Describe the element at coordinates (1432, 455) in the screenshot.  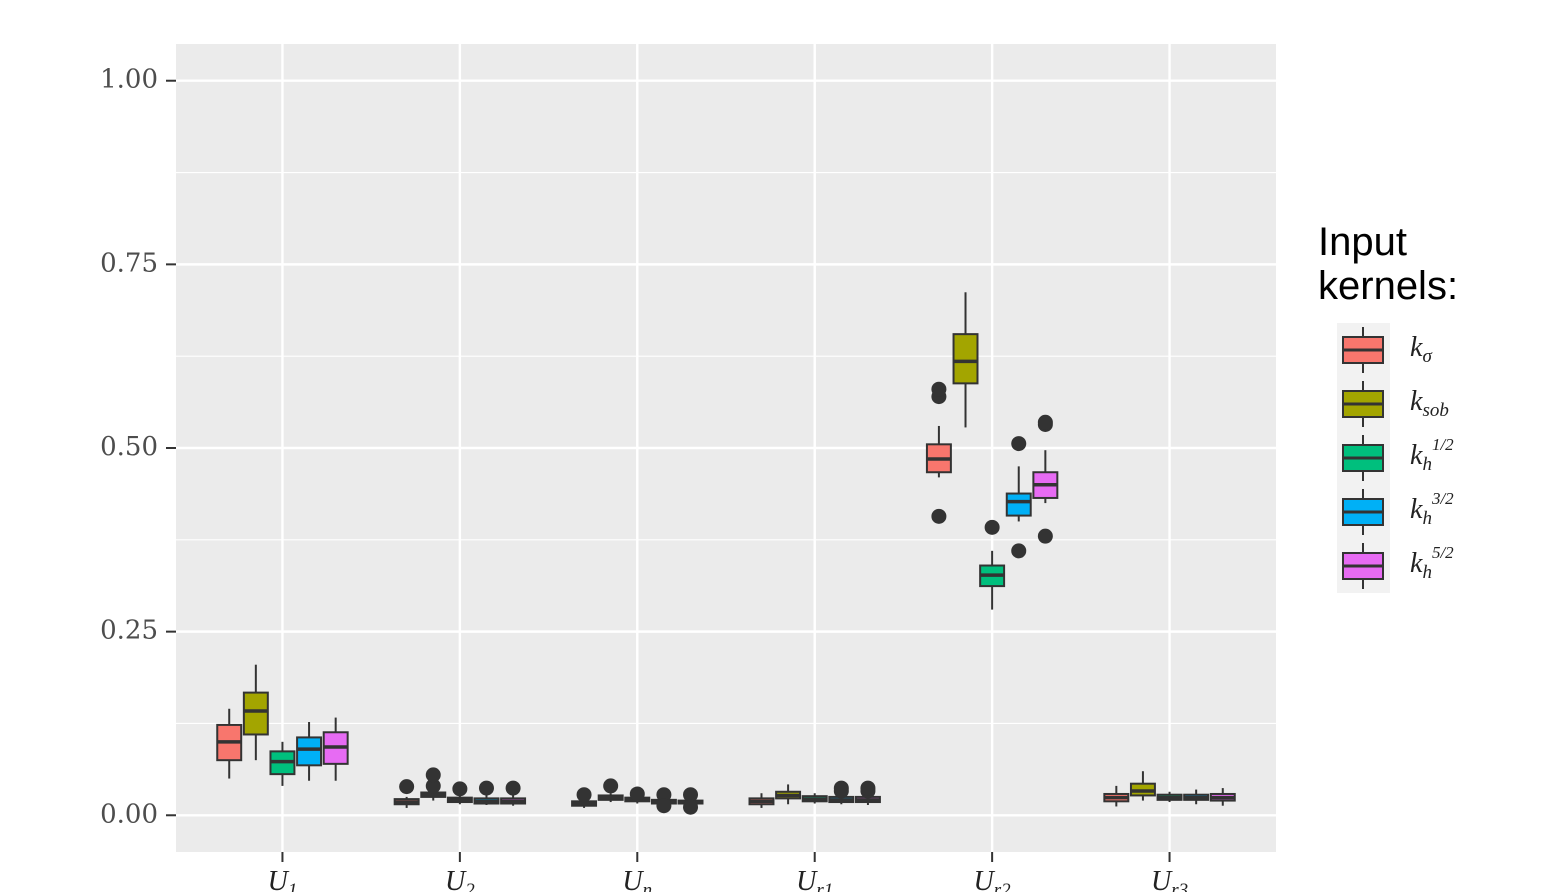
I see `legend-label: kh1/2` at that location.